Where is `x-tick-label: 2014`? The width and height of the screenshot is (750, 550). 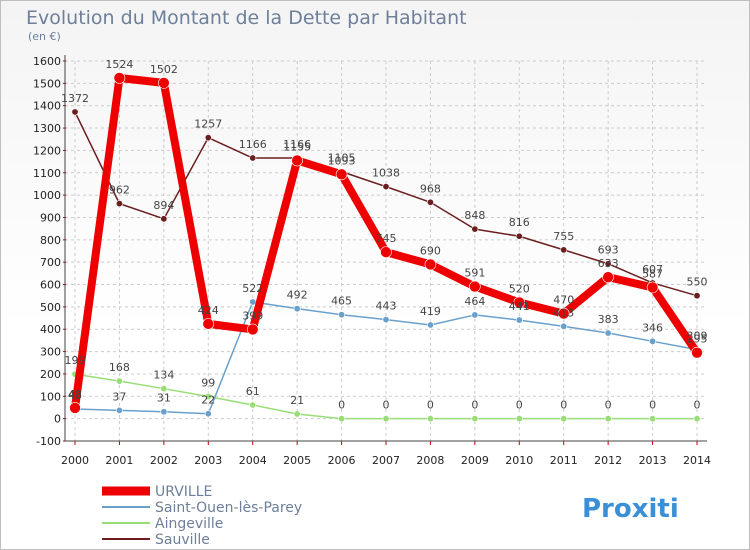
x-tick-label: 2014 is located at coordinates (697, 460).